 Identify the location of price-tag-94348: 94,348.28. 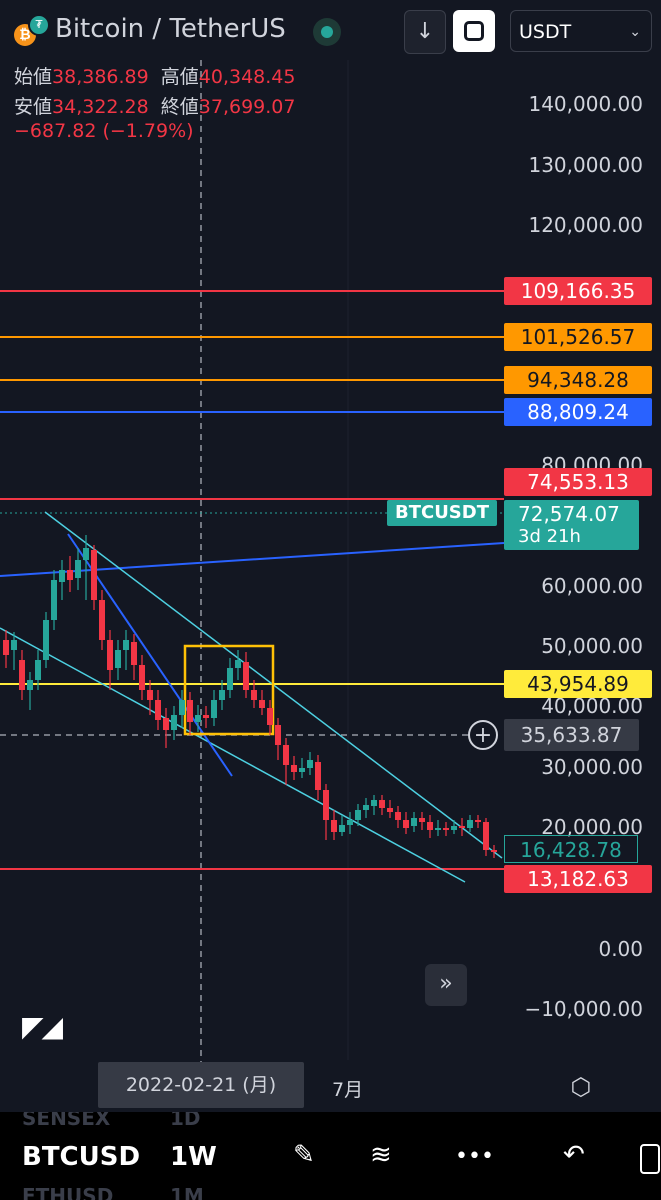
(578, 380).